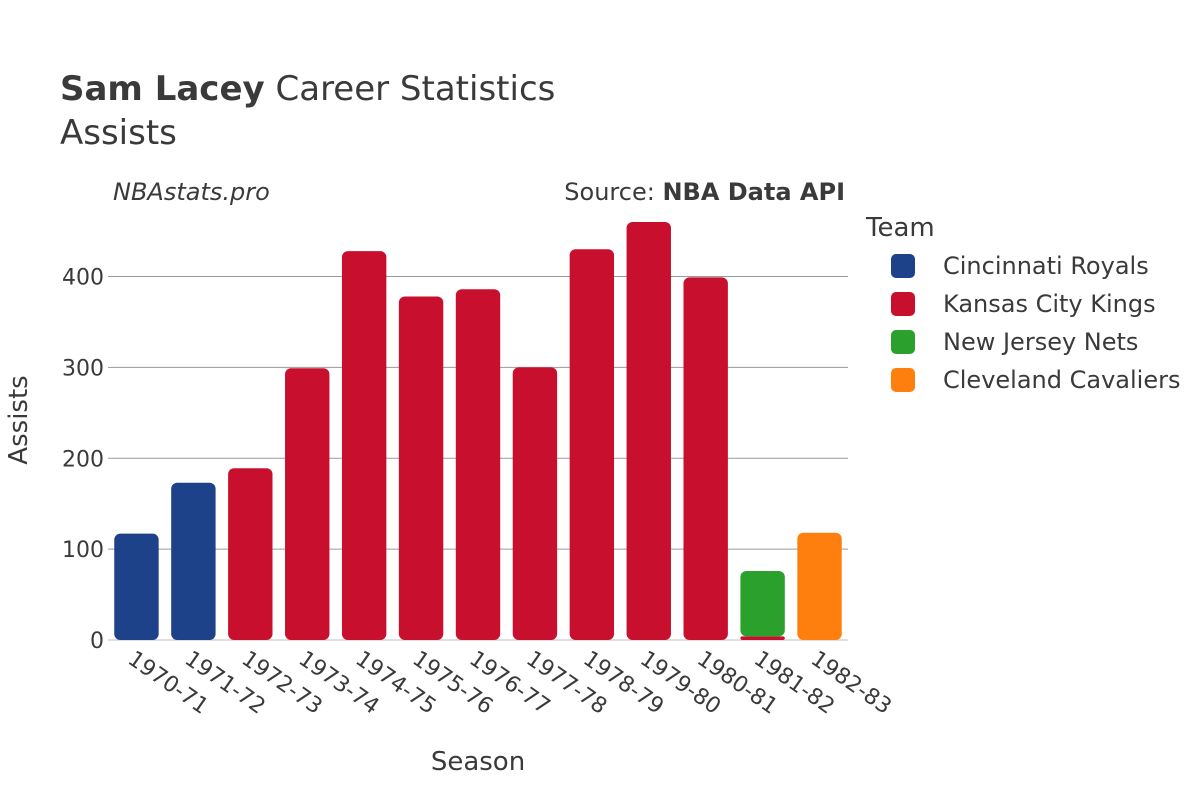 The height and width of the screenshot is (800, 1200). What do you see at coordinates (592, 444) in the screenshot?
I see `bar-1978-79-kansas-city-kings` at bounding box center [592, 444].